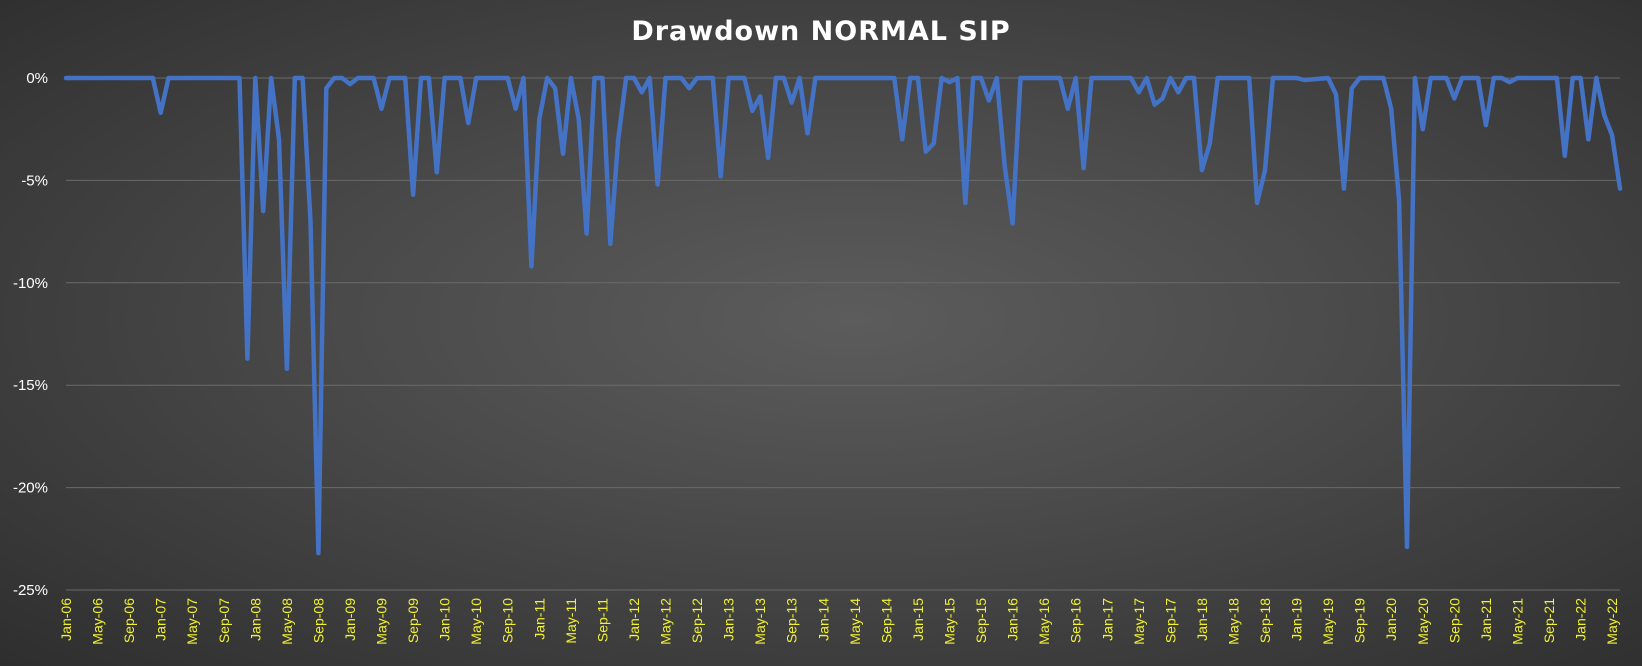 Image resolution: width=1642 pixels, height=666 pixels. I want to click on y-tick-label: -15%, so click(30, 385).